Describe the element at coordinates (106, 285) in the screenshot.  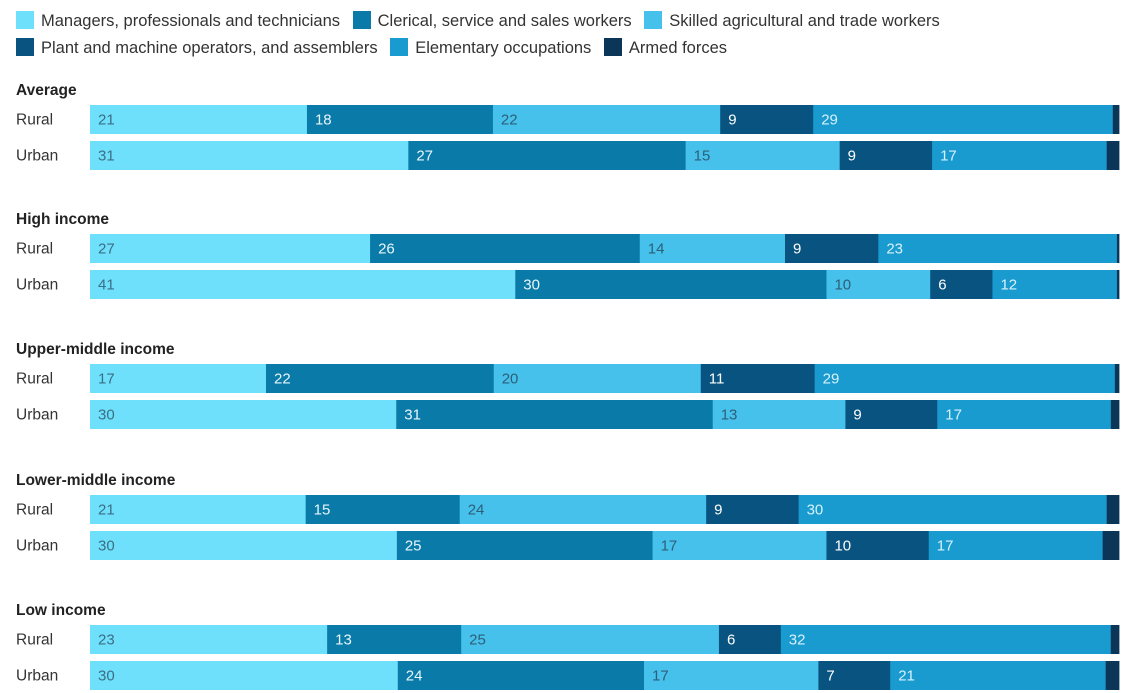
I see `bar-value-label: 41` at that location.